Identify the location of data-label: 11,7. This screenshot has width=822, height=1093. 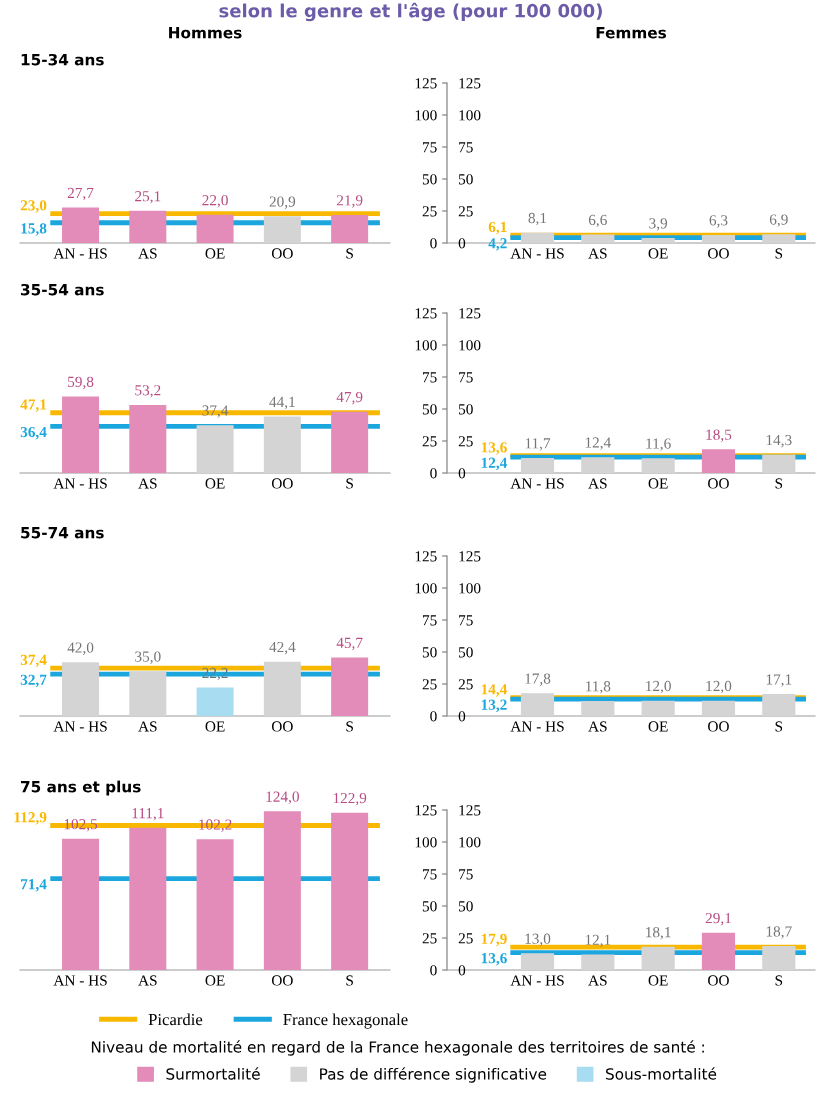
(538, 444).